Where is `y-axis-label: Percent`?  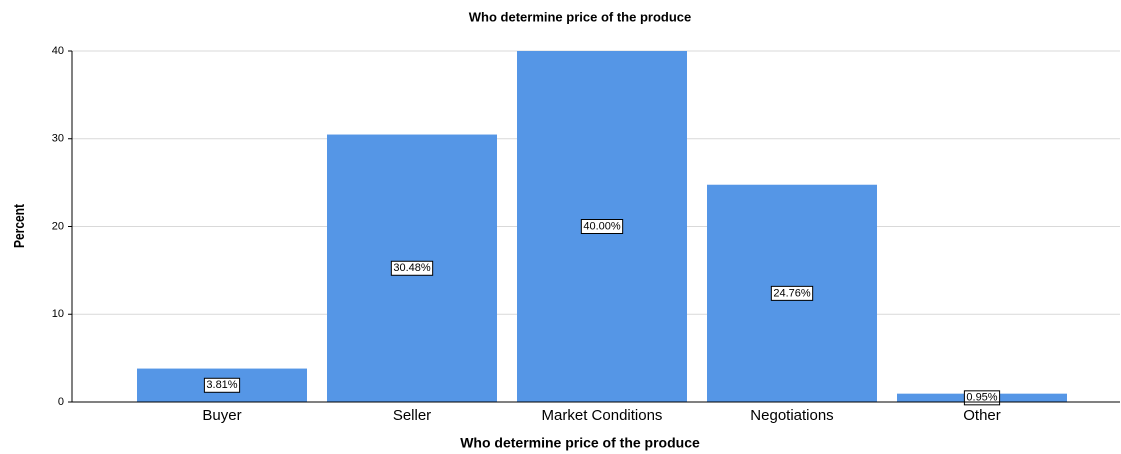
y-axis-label: Percent is located at coordinates (19, 226).